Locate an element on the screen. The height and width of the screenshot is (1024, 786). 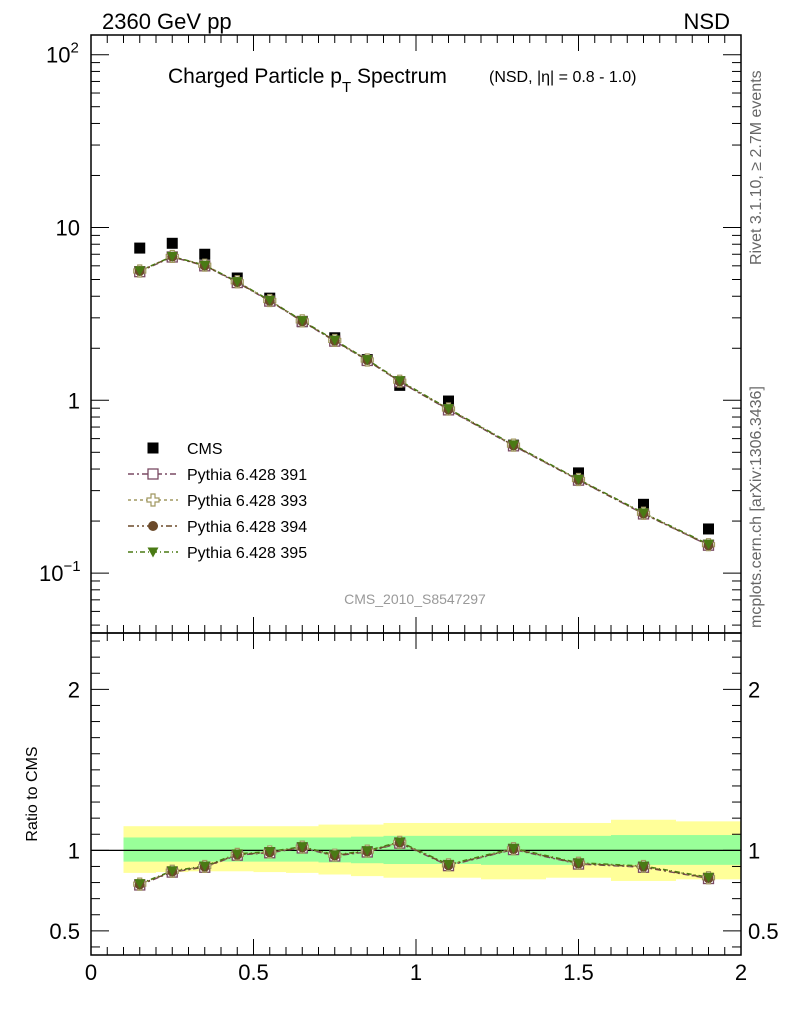
main-y-tick-label-exp: 2 is located at coordinates (74, 48).